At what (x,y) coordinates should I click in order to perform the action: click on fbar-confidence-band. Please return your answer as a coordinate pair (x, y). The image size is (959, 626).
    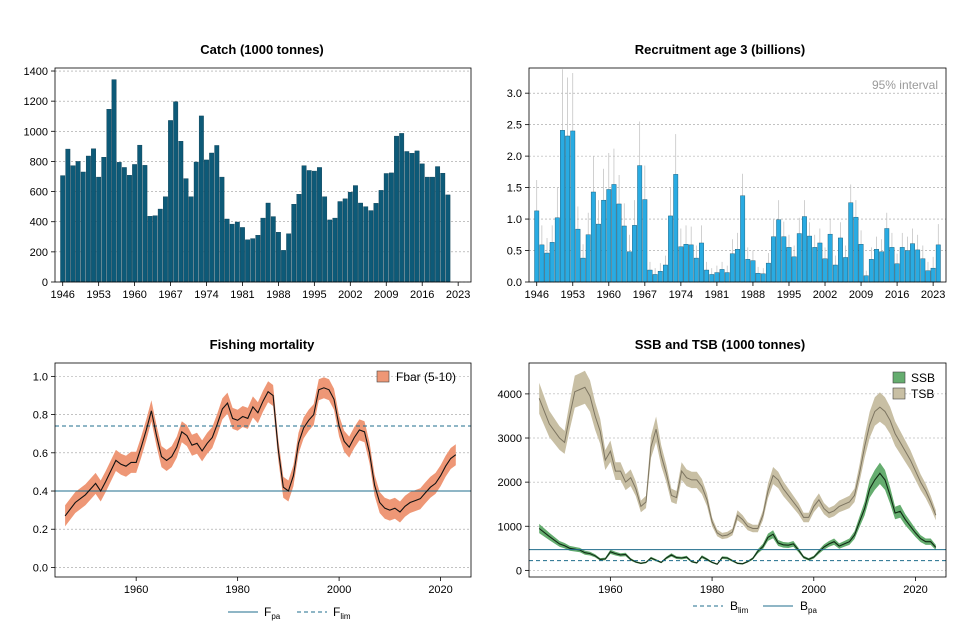
    Looking at the image, I should click on (260, 452).